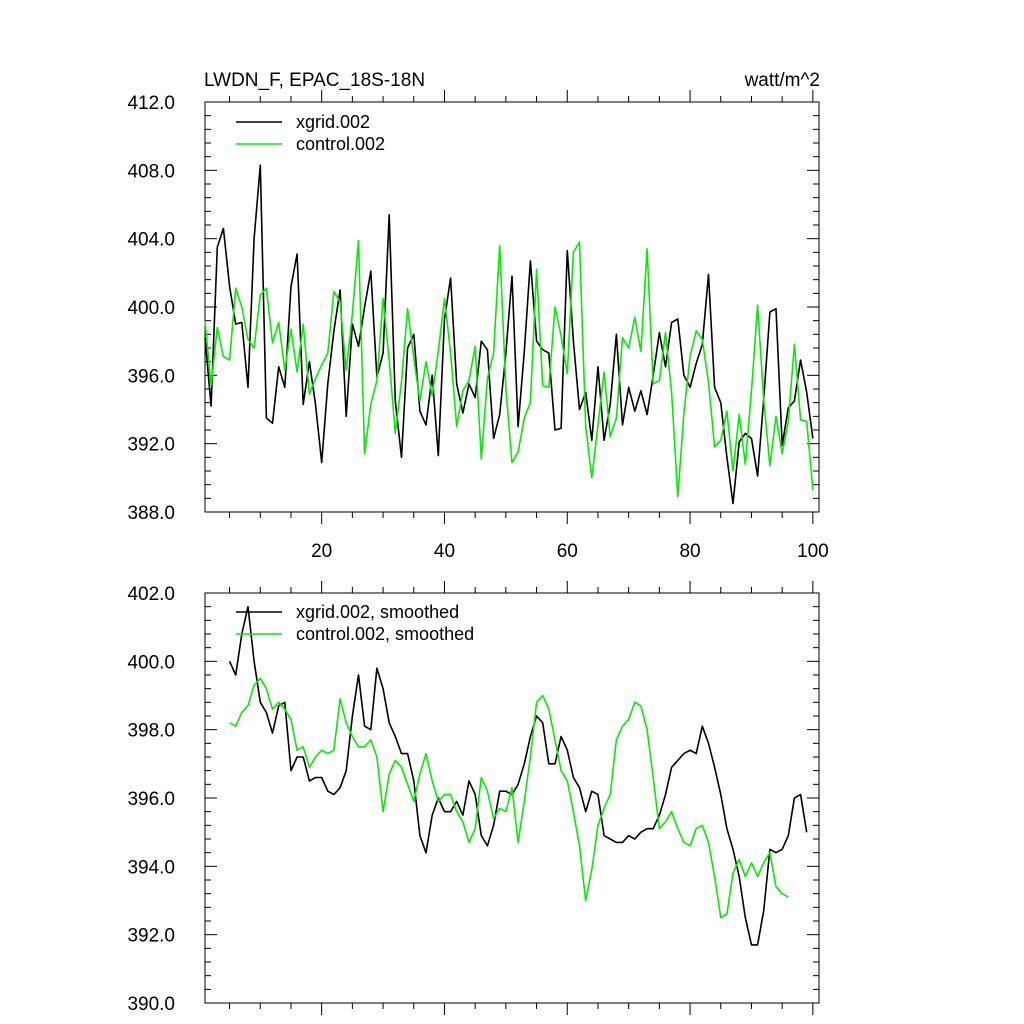 The image size is (1024, 1024). Describe the element at coordinates (310, 133) in the screenshot. I see `top-legend: xgrid.002 control.002` at that location.